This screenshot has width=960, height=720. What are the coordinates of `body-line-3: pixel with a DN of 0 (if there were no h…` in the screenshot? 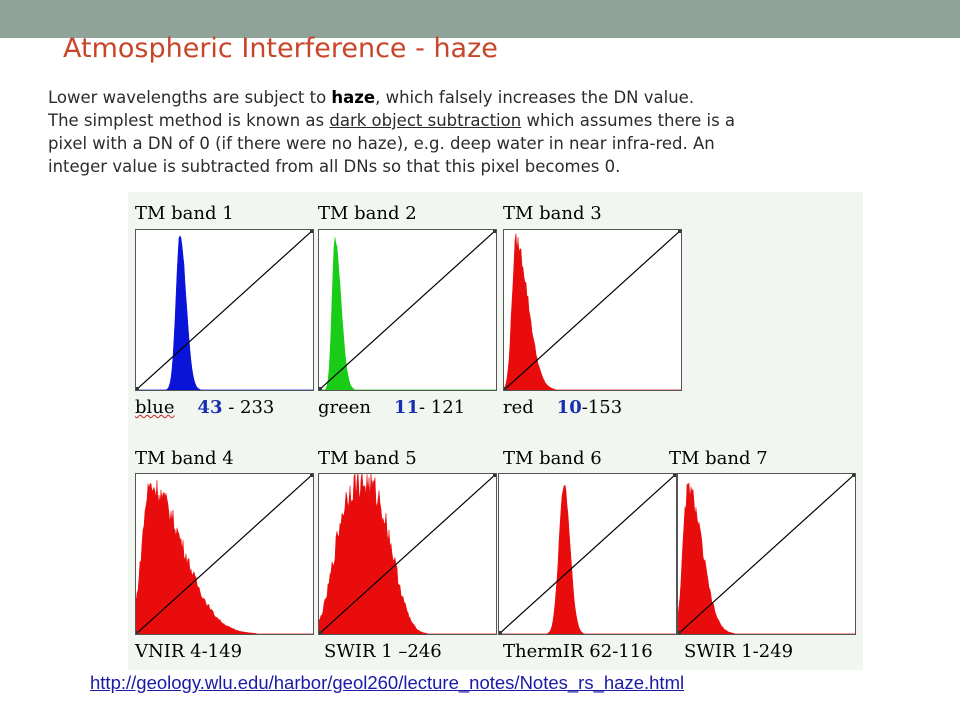 It's located at (381, 143).